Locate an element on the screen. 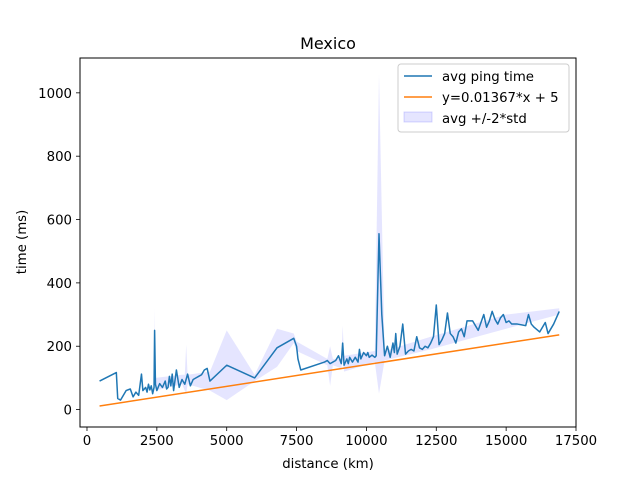 The width and height of the screenshot is (640, 480). chart-title: Mexico is located at coordinates (328, 43).